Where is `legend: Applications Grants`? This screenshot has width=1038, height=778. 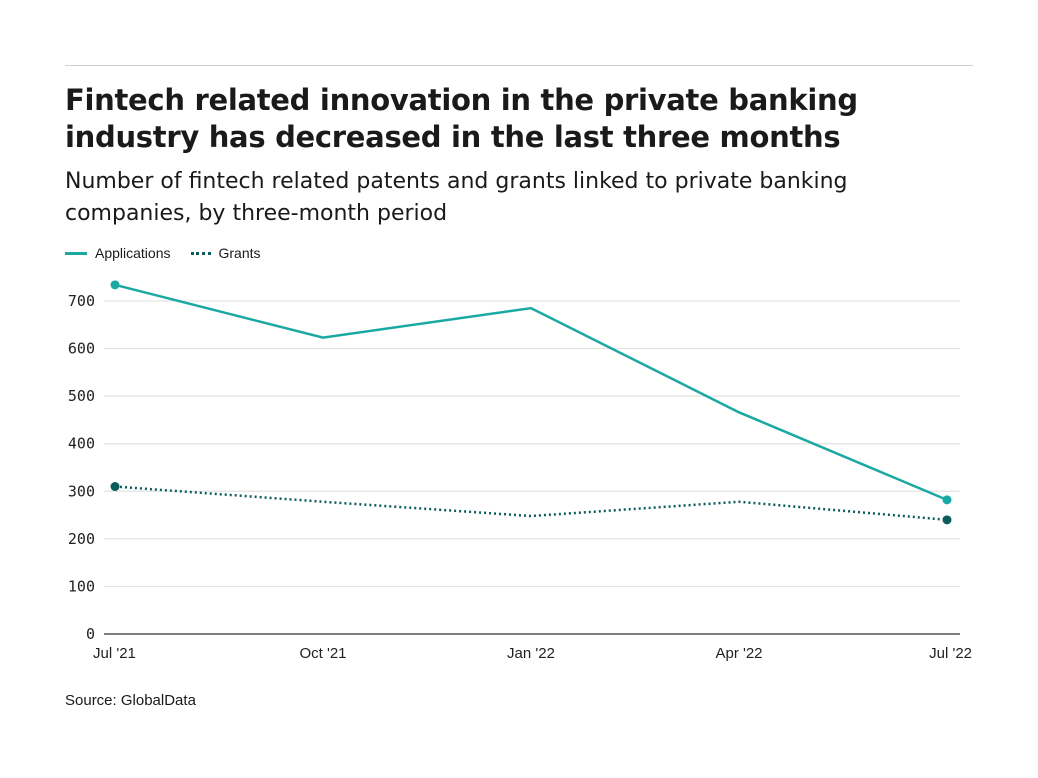 legend: Applications Grants is located at coordinates (169, 253).